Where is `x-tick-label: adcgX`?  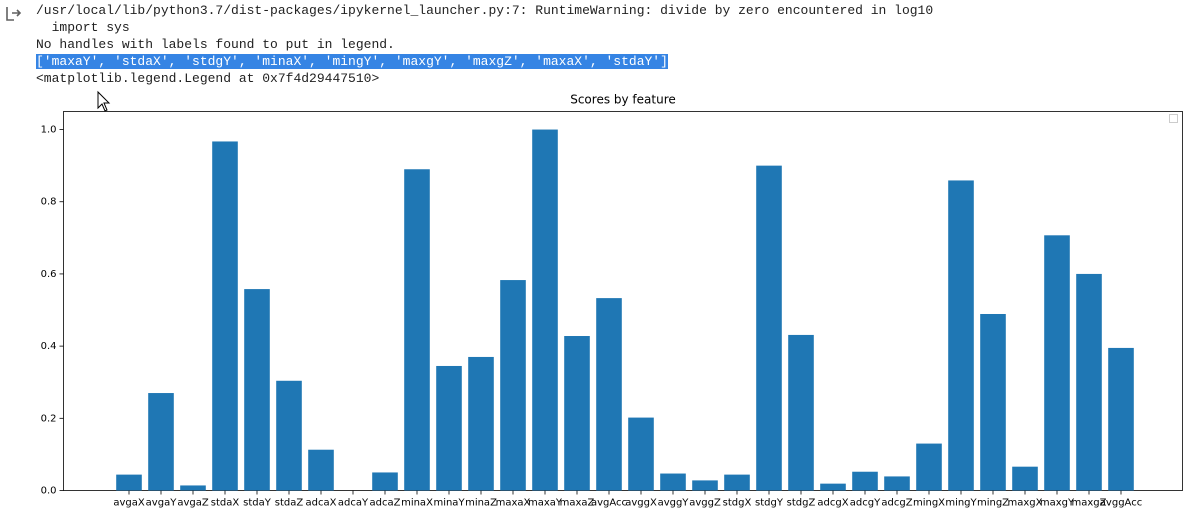 x-tick-label: adcgX is located at coordinates (832, 503).